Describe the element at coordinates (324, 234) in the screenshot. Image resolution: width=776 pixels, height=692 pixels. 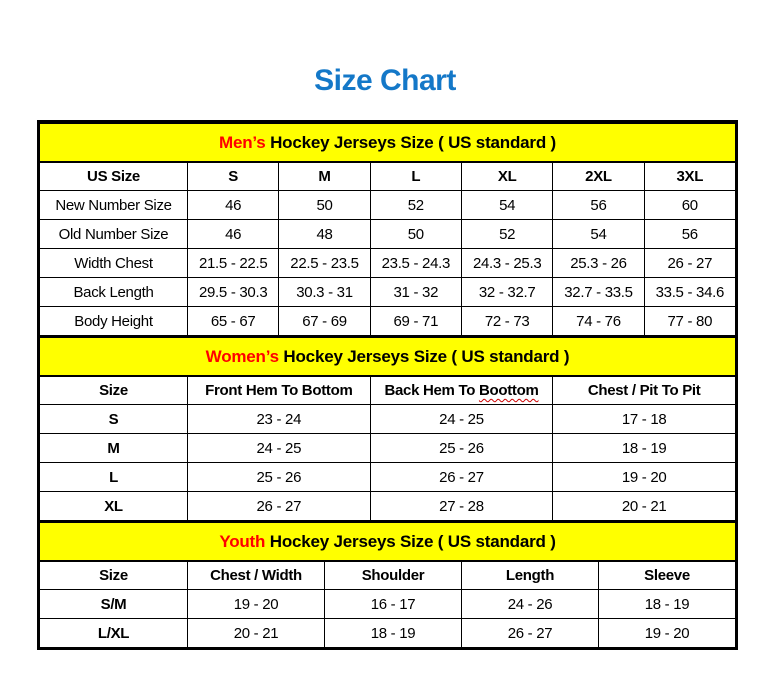
I see `size-value: 48` at that location.